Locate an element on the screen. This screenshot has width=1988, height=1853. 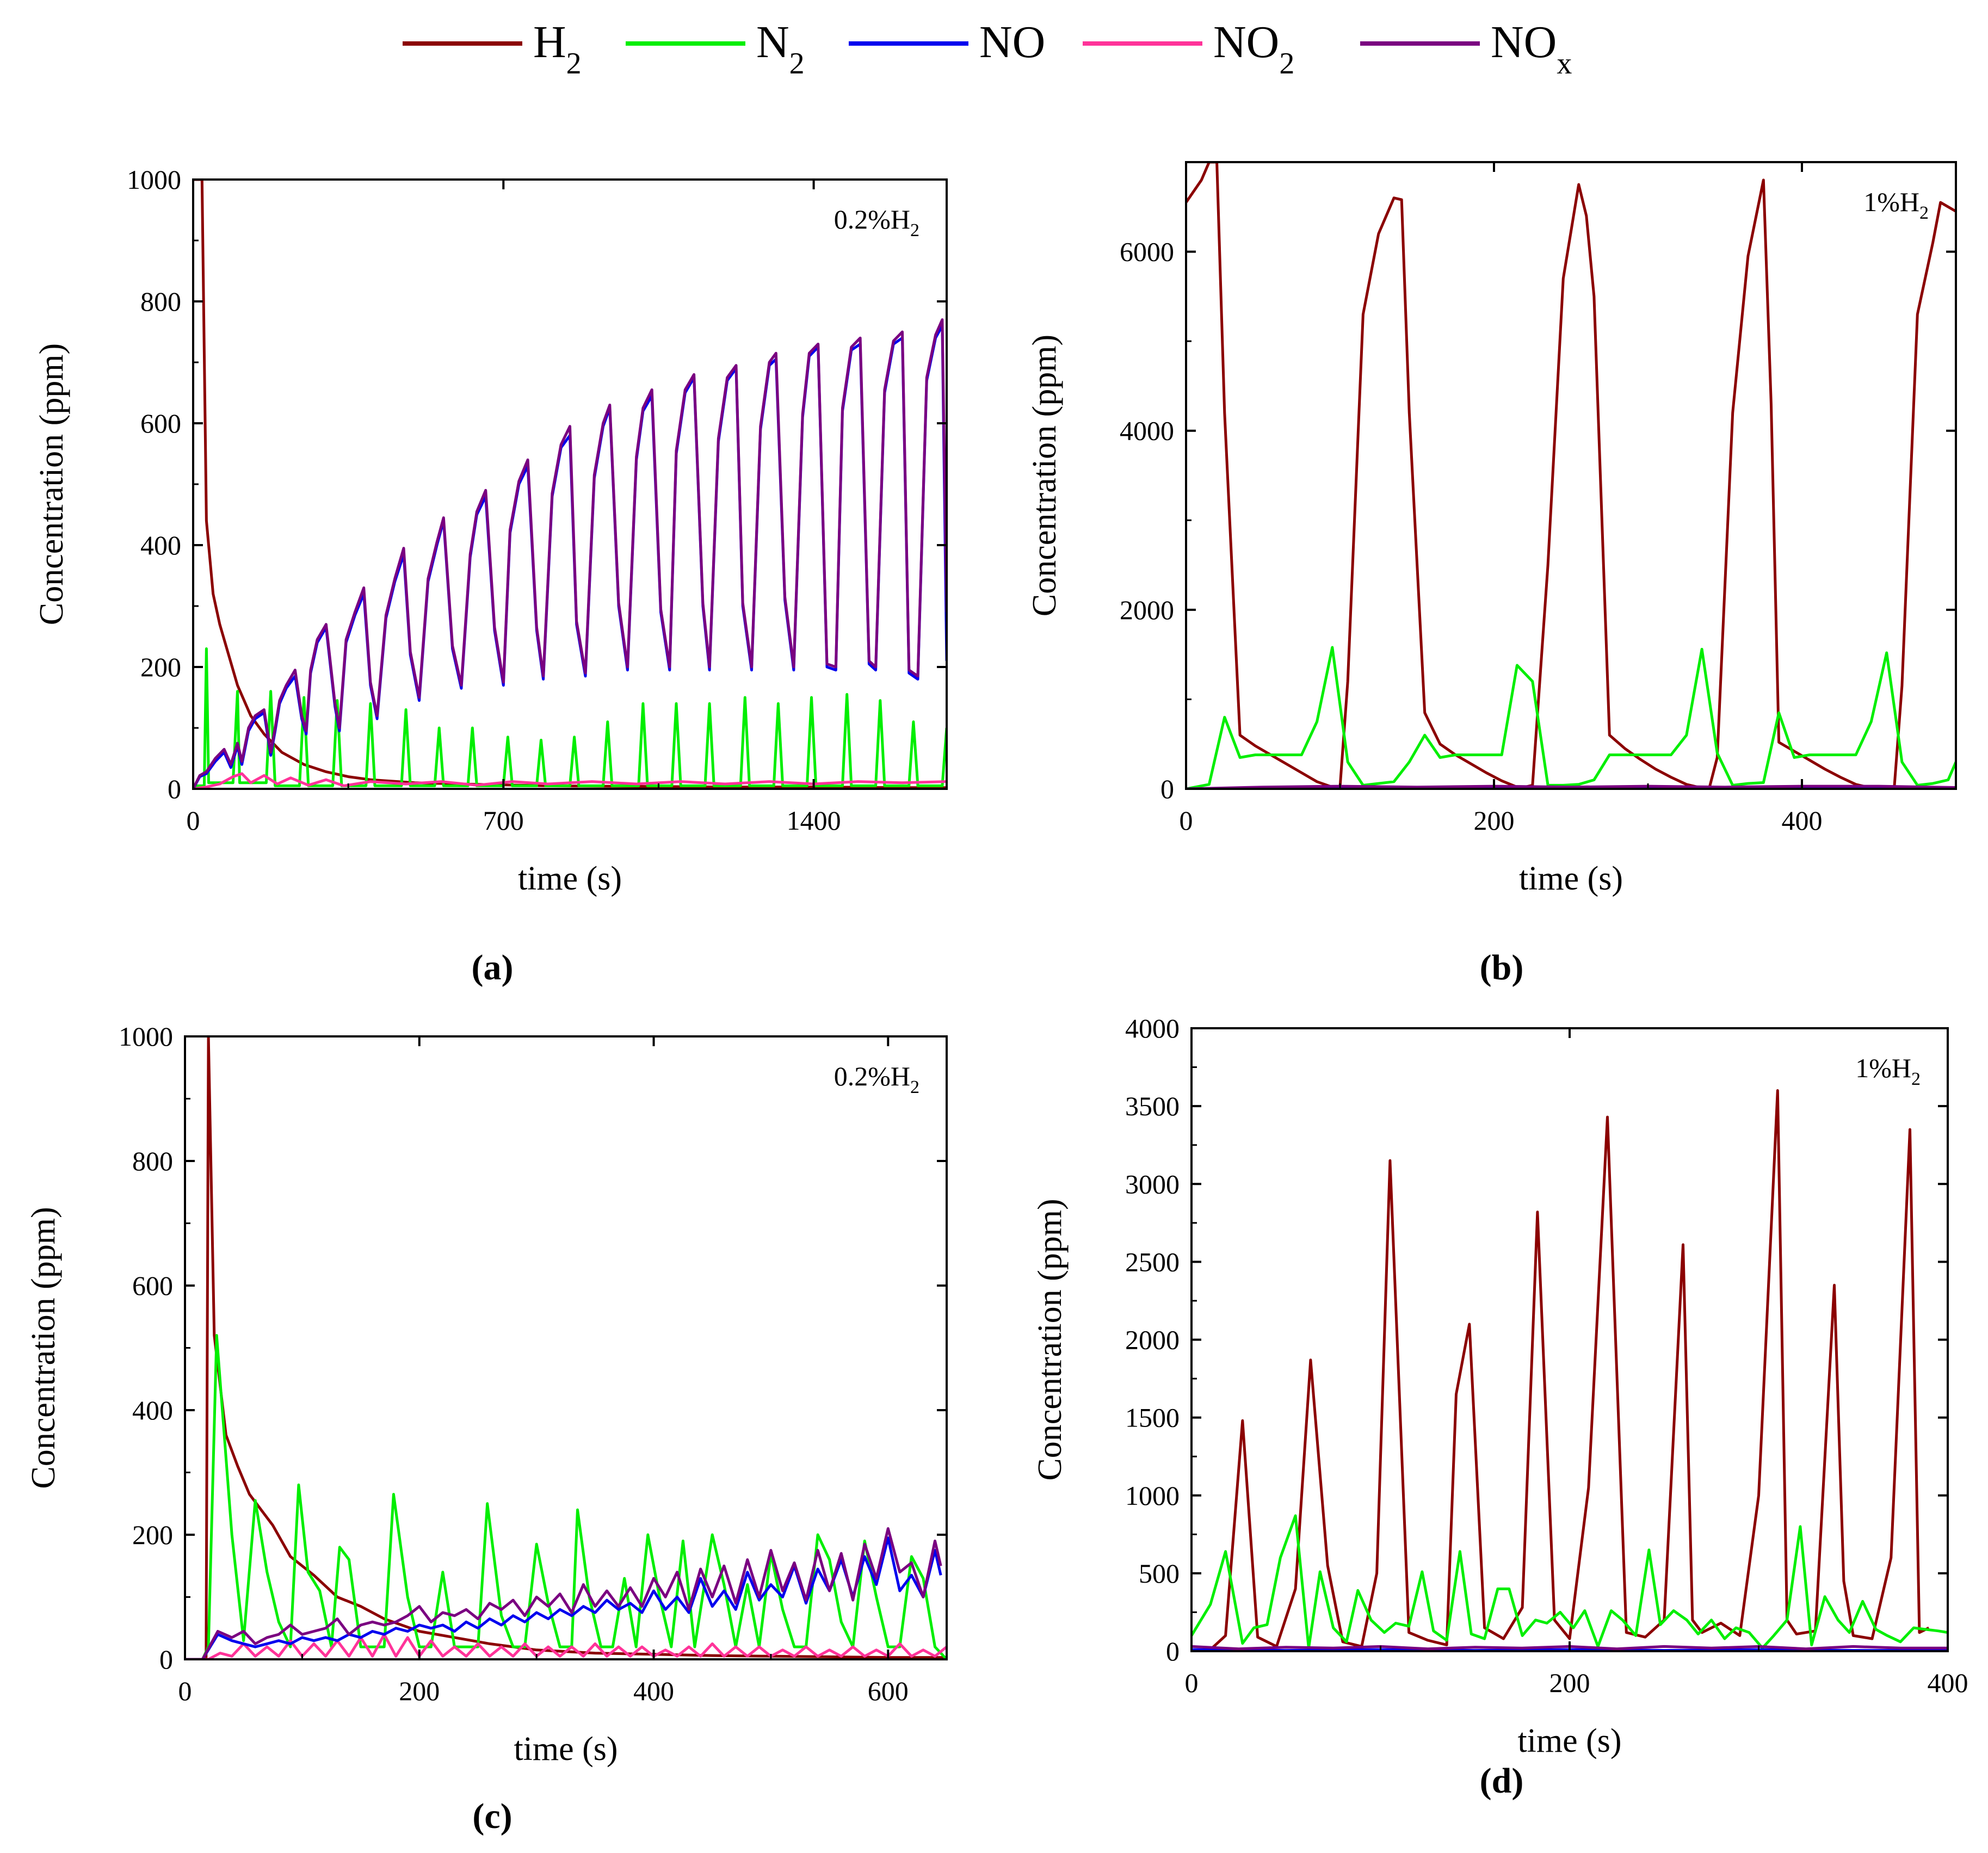
y-tick-label: 500 is located at coordinates (1159, 1573).